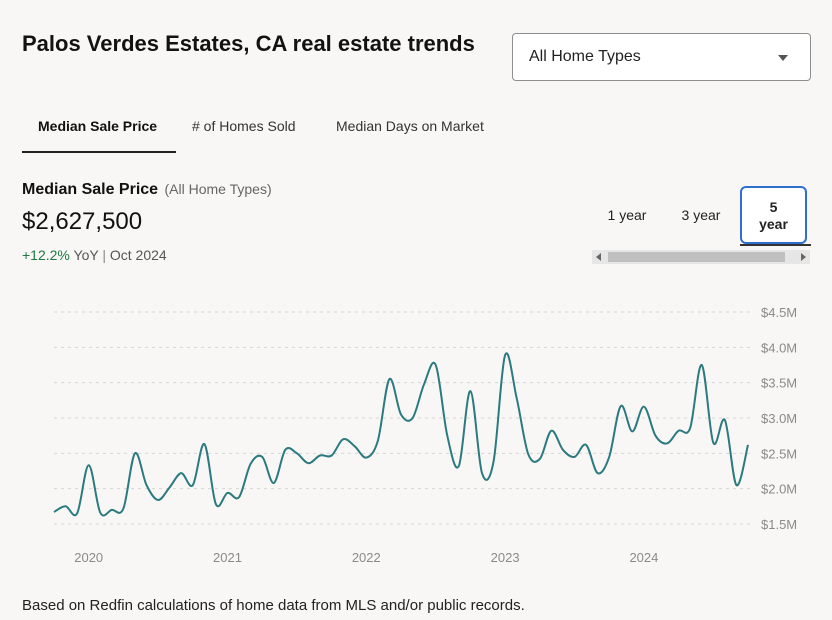  I want to click on scroll-right-icon, so click(803, 257).